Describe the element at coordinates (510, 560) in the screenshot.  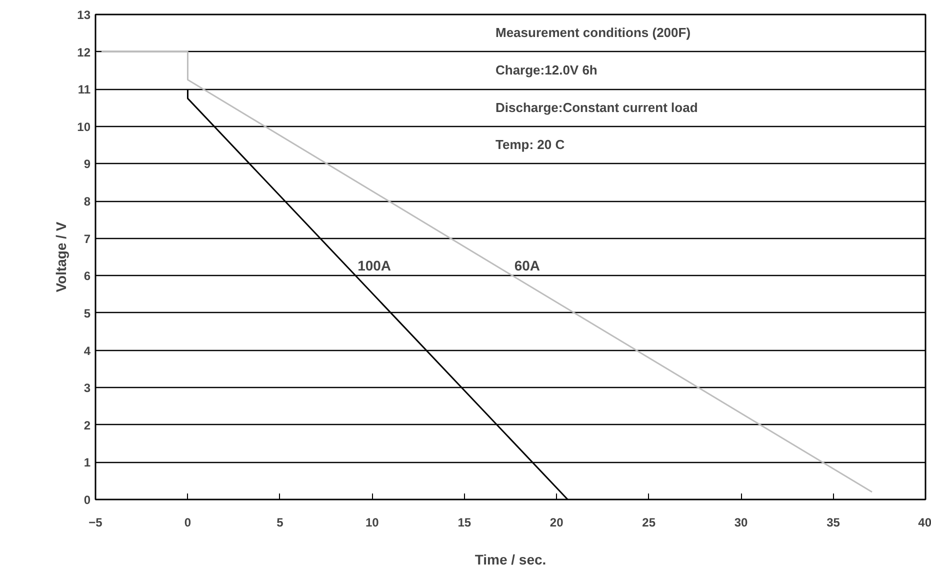
I see `x-axis-title: Time / sec.` at that location.